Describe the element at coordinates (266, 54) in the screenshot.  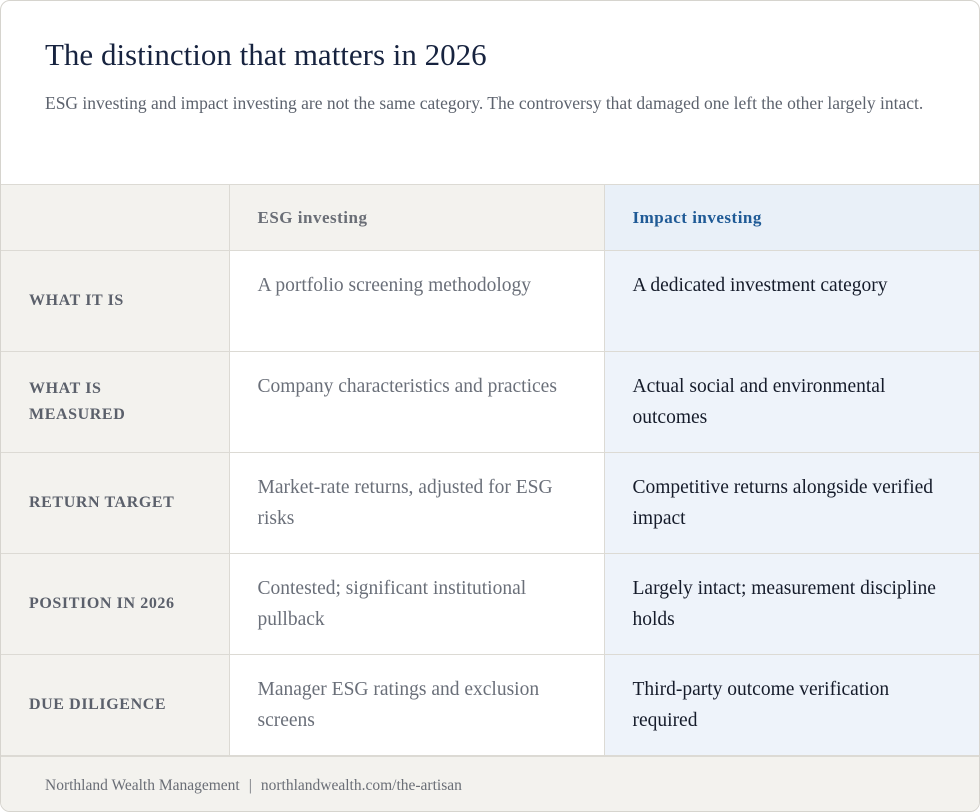
I see `title: The distinction that matters in 2026` at that location.